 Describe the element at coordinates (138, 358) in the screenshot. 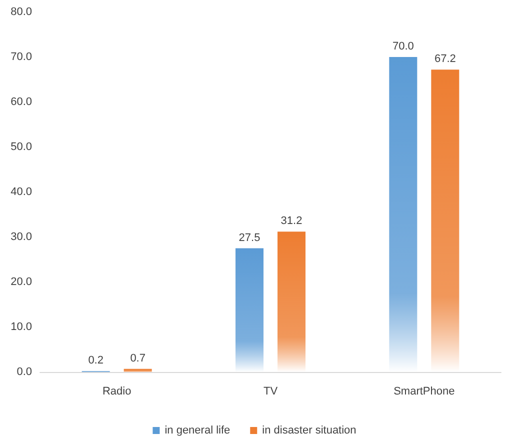

I see `data-label: 0.7` at that location.